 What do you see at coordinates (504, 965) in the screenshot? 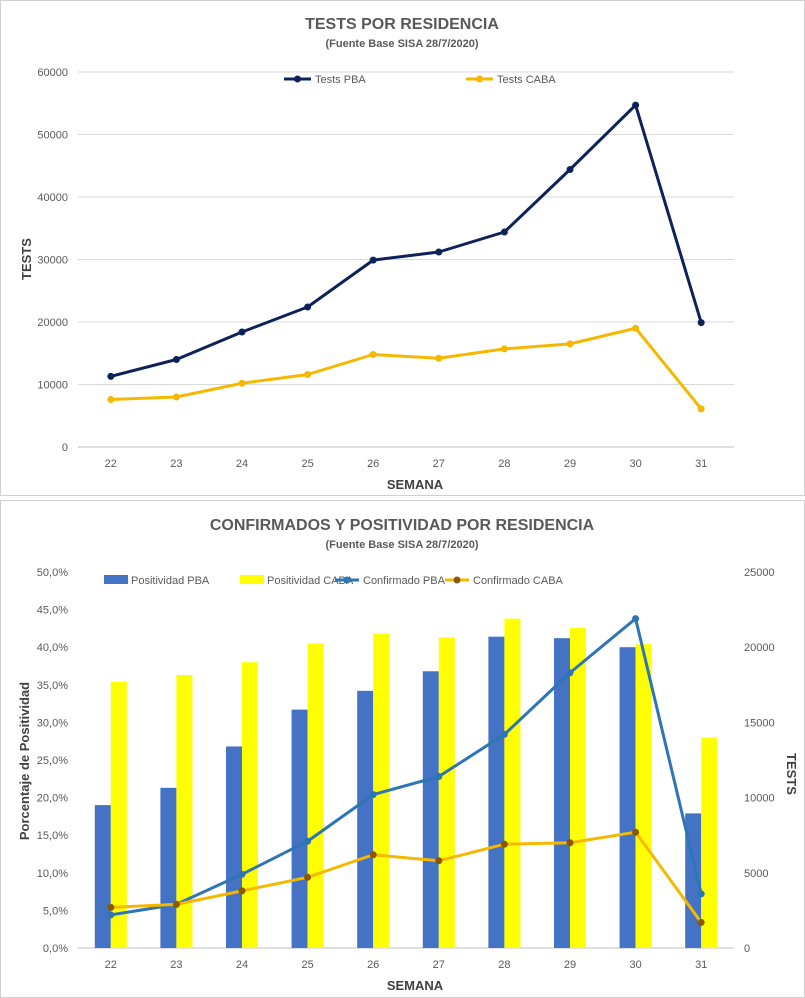
I see `x-tick-label: 28` at bounding box center [504, 965].